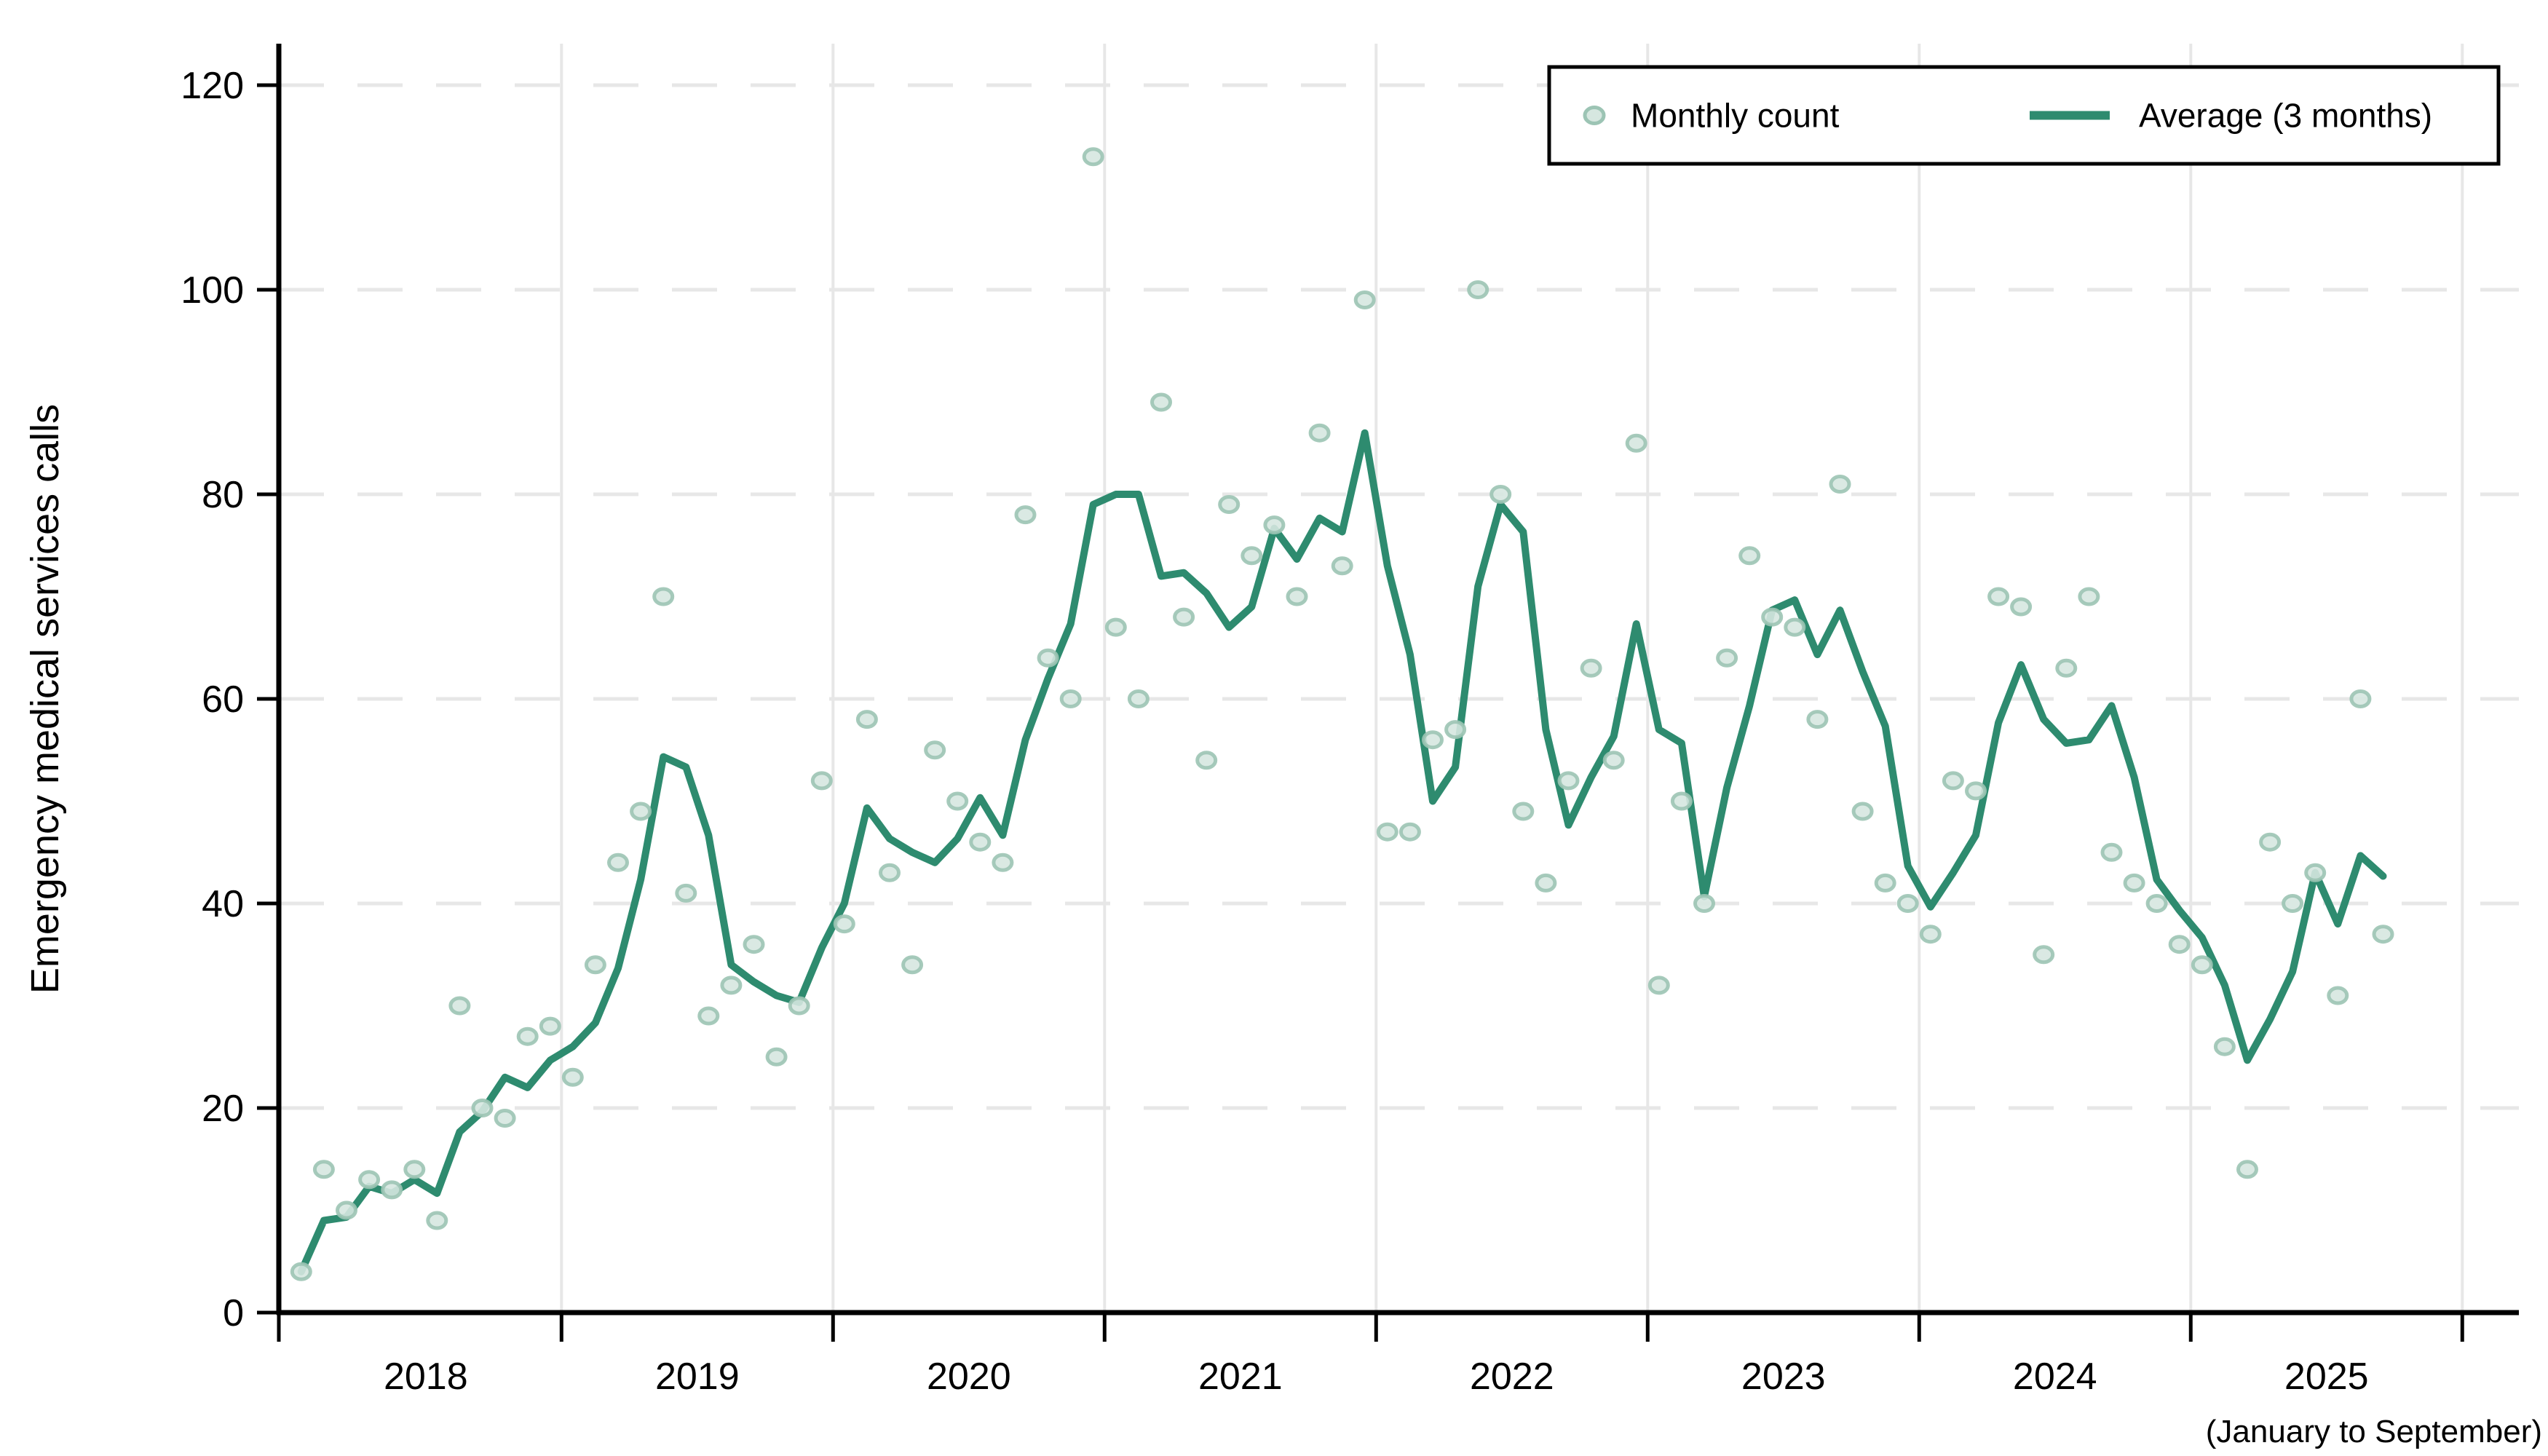 This screenshot has width=2548, height=1456. Describe the element at coordinates (212, 290) in the screenshot. I see `y-tick-label: 100` at that location.